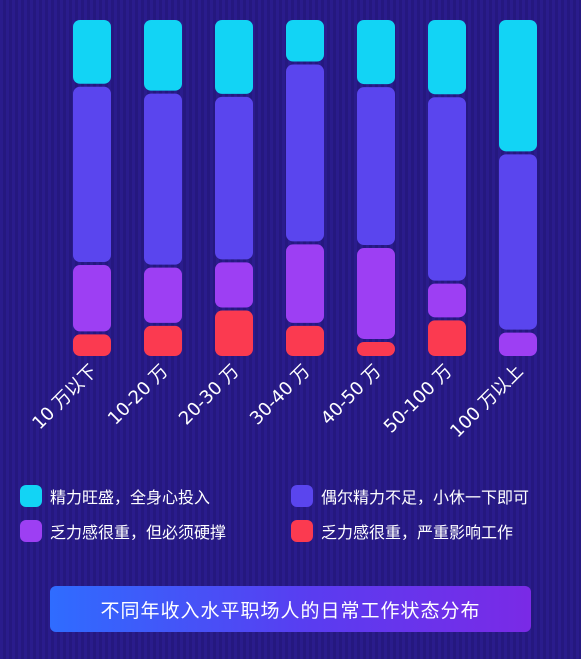 Image resolution: width=581 pixels, height=659 pixels. What do you see at coordinates (31, 531) in the screenshot?
I see `legend-swatch-fatigue-push-through` at bounding box center [31, 531].